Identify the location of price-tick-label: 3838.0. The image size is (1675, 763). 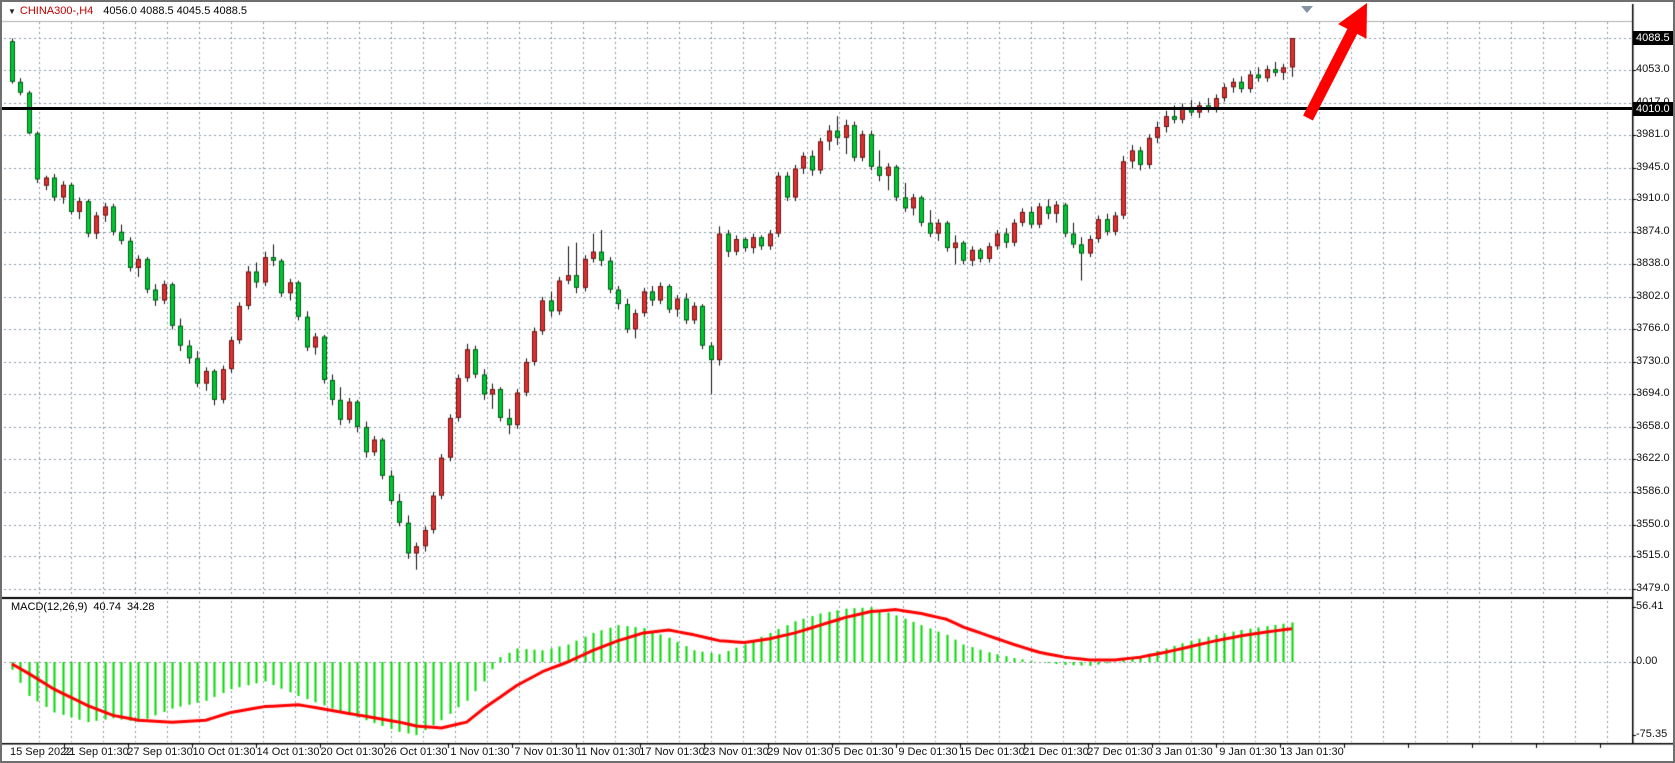
(1653, 263).